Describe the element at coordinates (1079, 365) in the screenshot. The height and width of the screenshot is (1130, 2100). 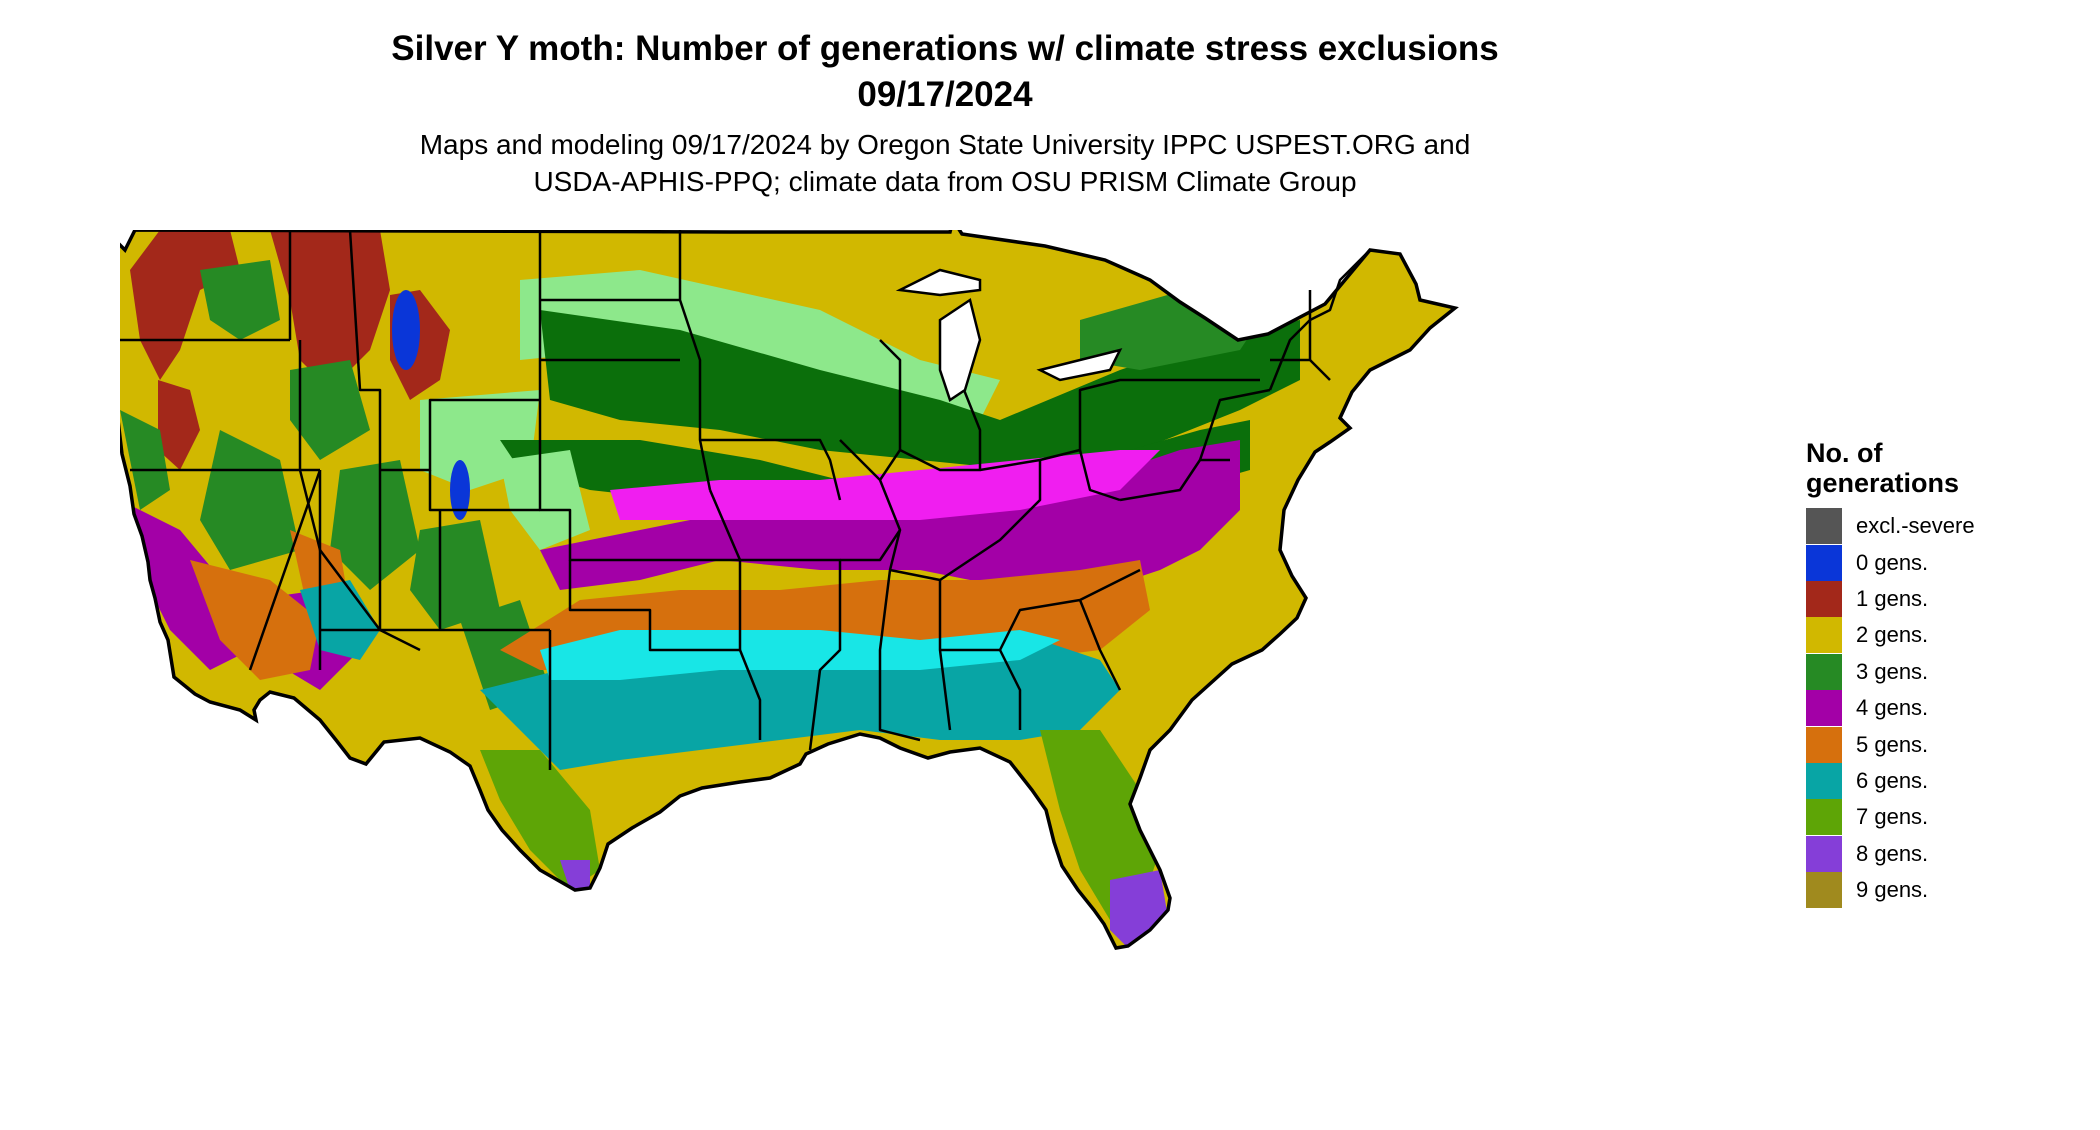
I see `lake-erie` at that location.